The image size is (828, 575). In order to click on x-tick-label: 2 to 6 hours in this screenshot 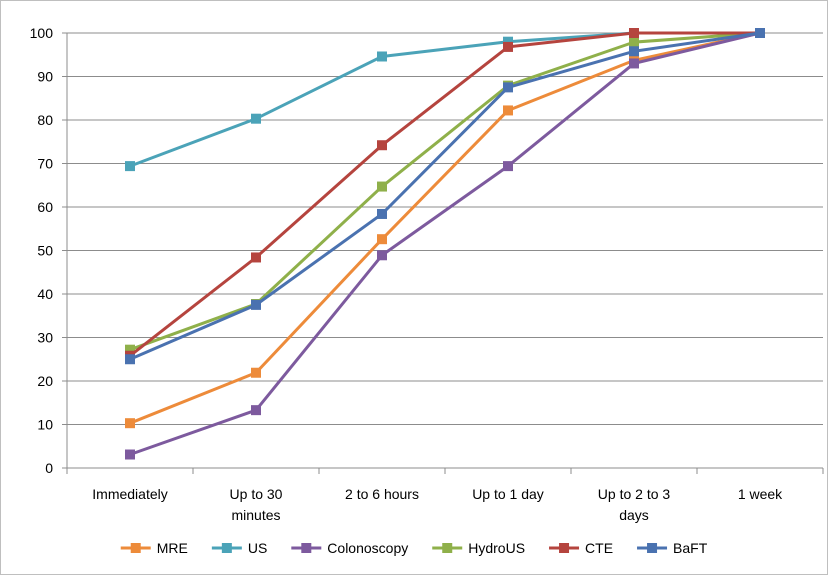, I will do `click(382, 494)`.